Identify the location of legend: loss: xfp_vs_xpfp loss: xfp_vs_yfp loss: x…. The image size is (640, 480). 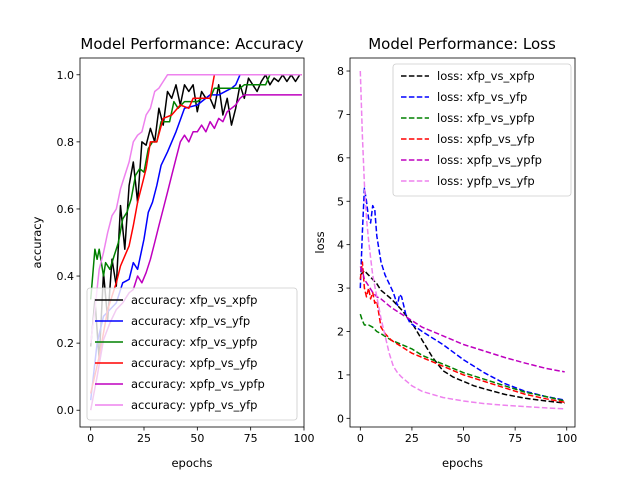
(482, 130).